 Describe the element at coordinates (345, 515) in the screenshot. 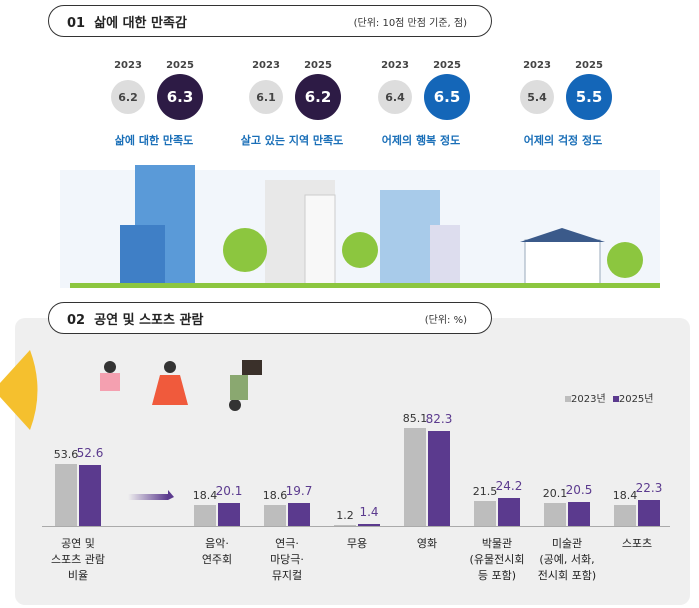

I see `value-label: 1.2` at that location.